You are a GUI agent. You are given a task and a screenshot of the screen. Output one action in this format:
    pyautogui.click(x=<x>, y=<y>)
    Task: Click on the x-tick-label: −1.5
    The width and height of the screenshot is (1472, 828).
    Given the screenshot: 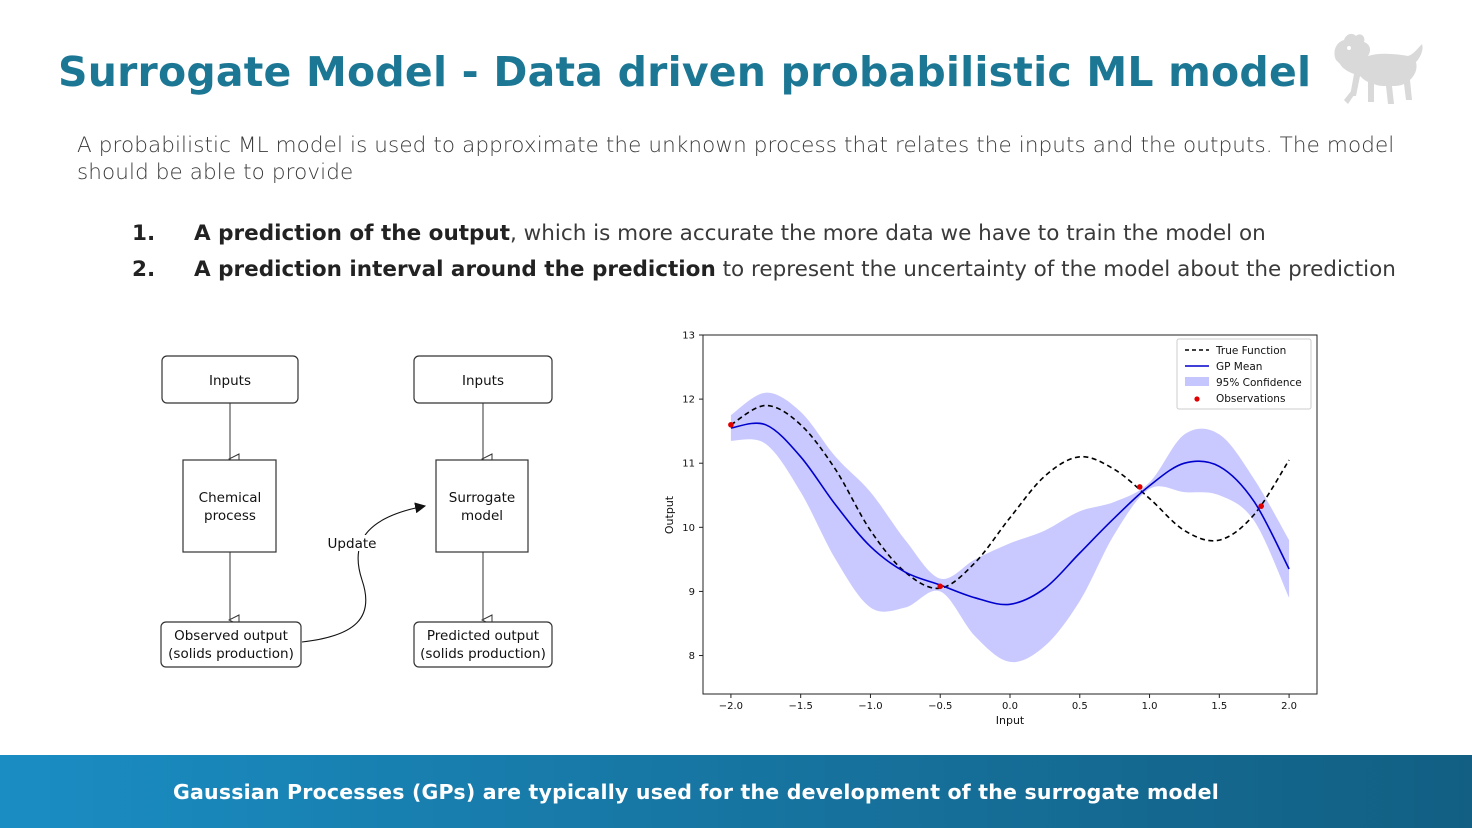 What is the action you would take?
    pyautogui.click(x=801, y=706)
    